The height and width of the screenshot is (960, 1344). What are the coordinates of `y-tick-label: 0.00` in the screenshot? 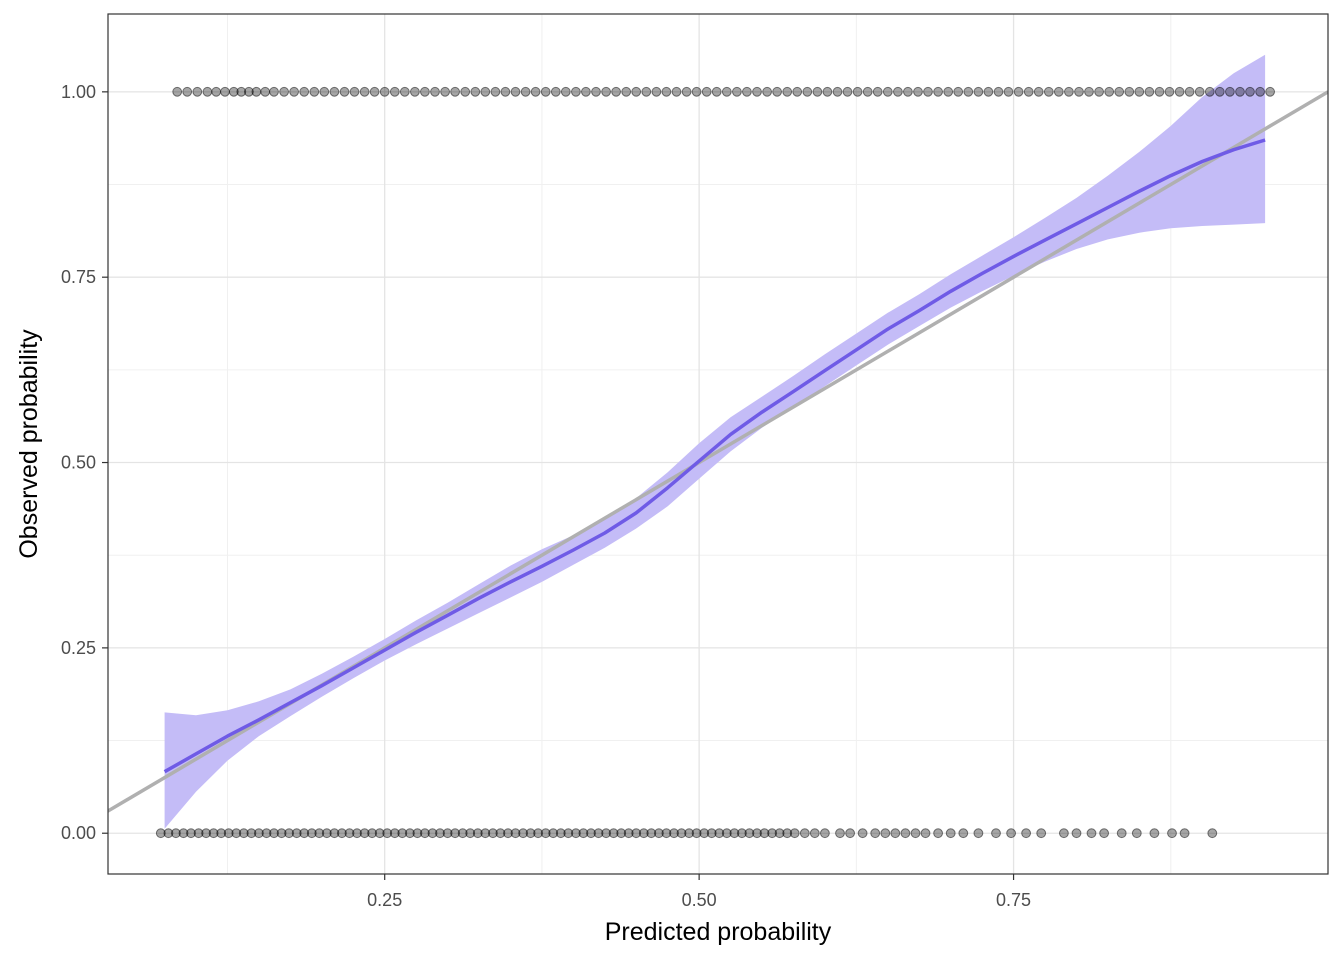 It's located at (78, 833).